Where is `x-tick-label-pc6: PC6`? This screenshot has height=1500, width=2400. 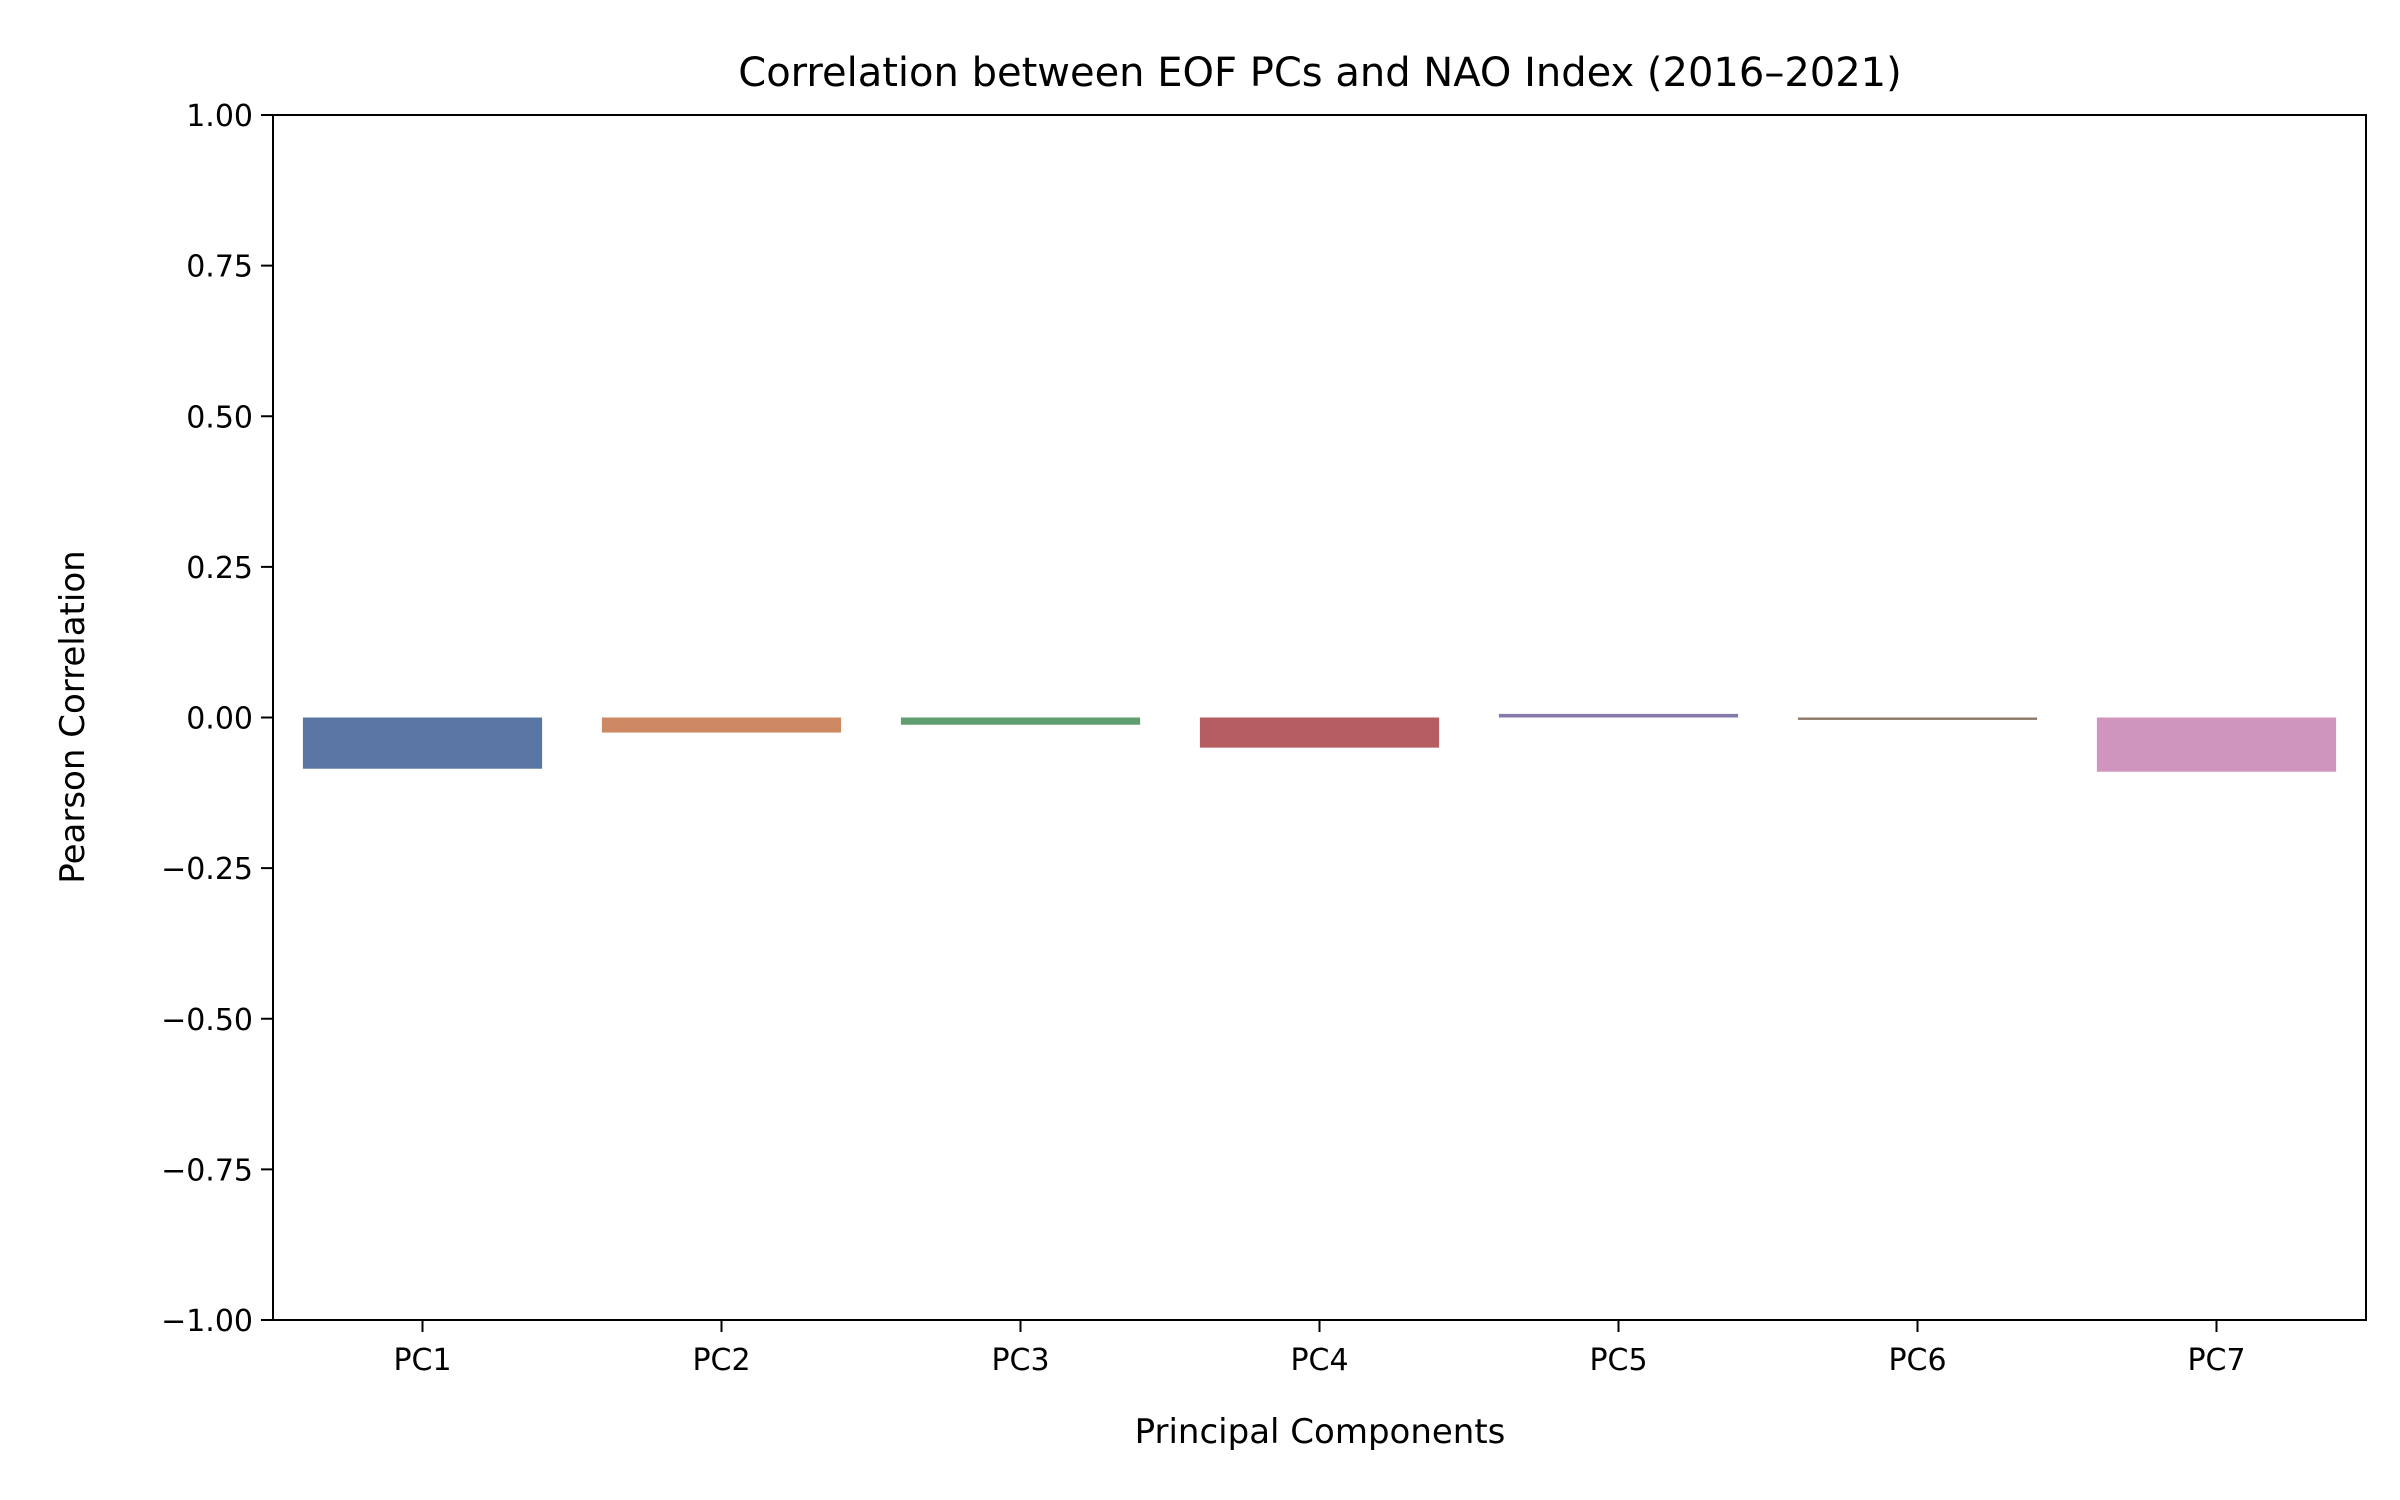
x-tick-label-pc6: PC6 is located at coordinates (1917, 1360).